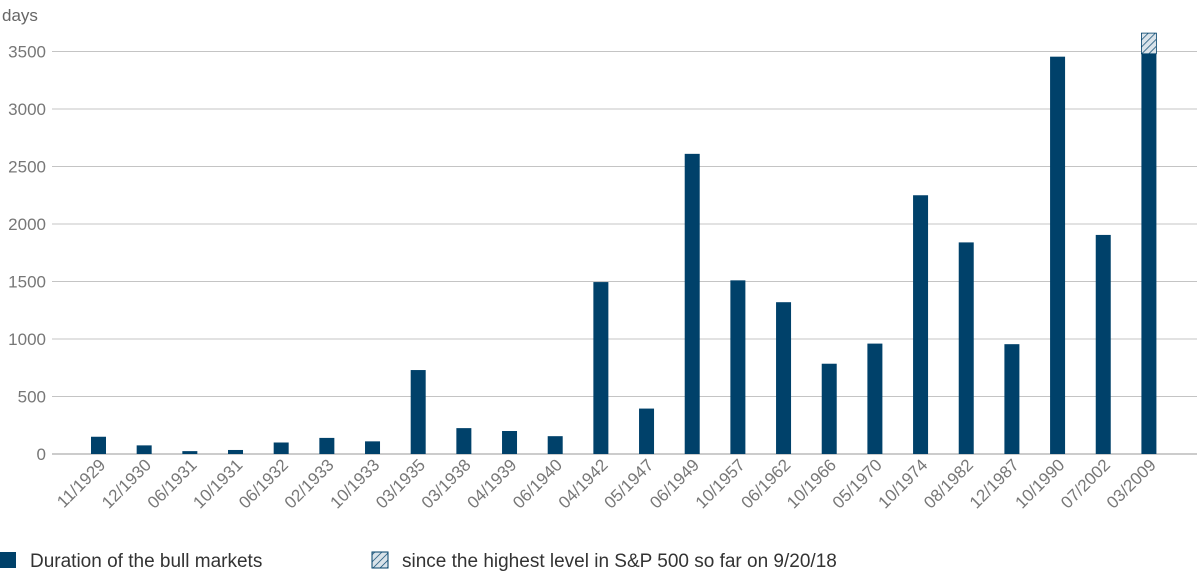  Describe the element at coordinates (20, 15) in the screenshot. I see `y-axis-unit-label: days` at that location.